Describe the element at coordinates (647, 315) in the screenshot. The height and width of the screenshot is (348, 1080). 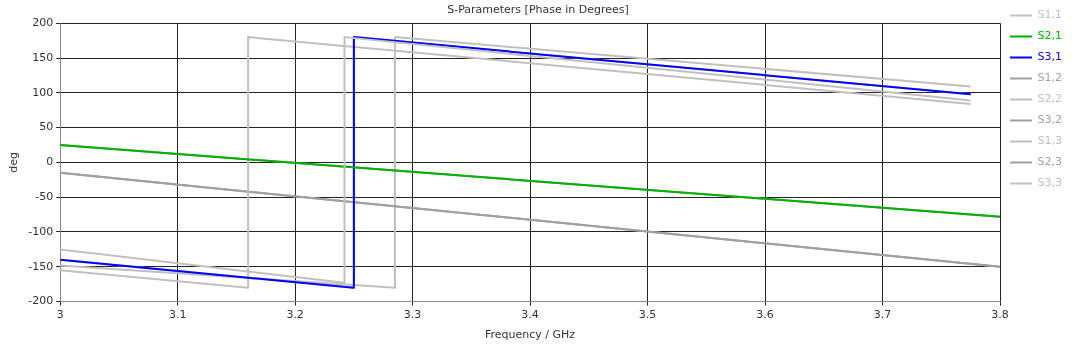
I see `x-tick-label: 3.5` at that location.